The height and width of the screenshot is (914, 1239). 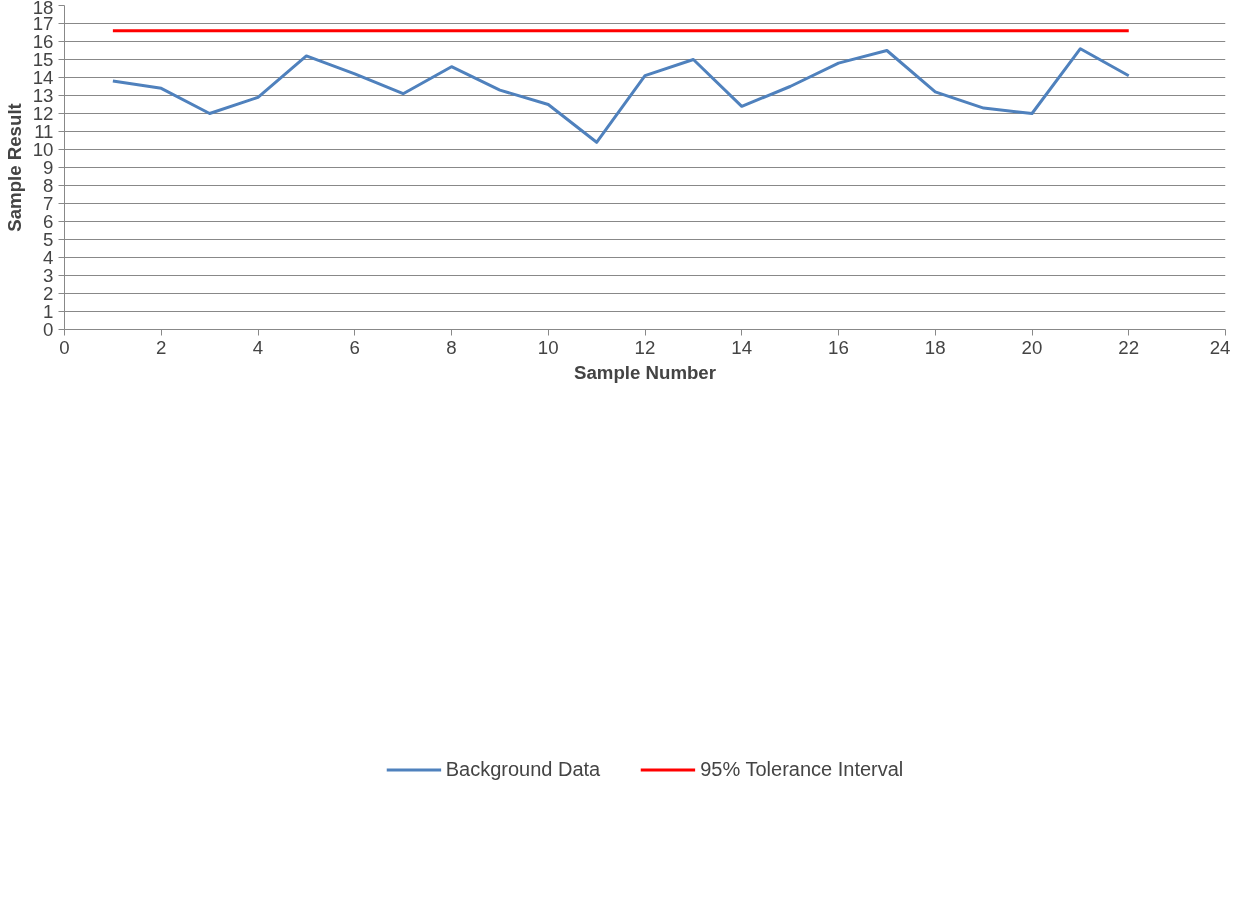 What do you see at coordinates (48, 293) in the screenshot?
I see `y-tick-label: 2` at bounding box center [48, 293].